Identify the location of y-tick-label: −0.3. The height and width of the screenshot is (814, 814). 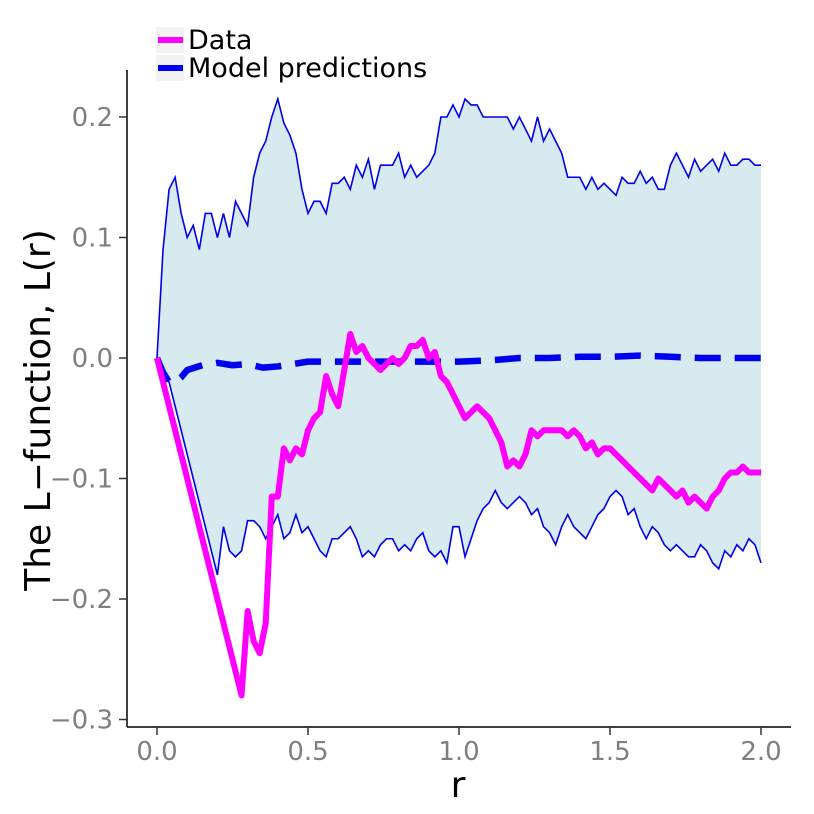
(81, 721).